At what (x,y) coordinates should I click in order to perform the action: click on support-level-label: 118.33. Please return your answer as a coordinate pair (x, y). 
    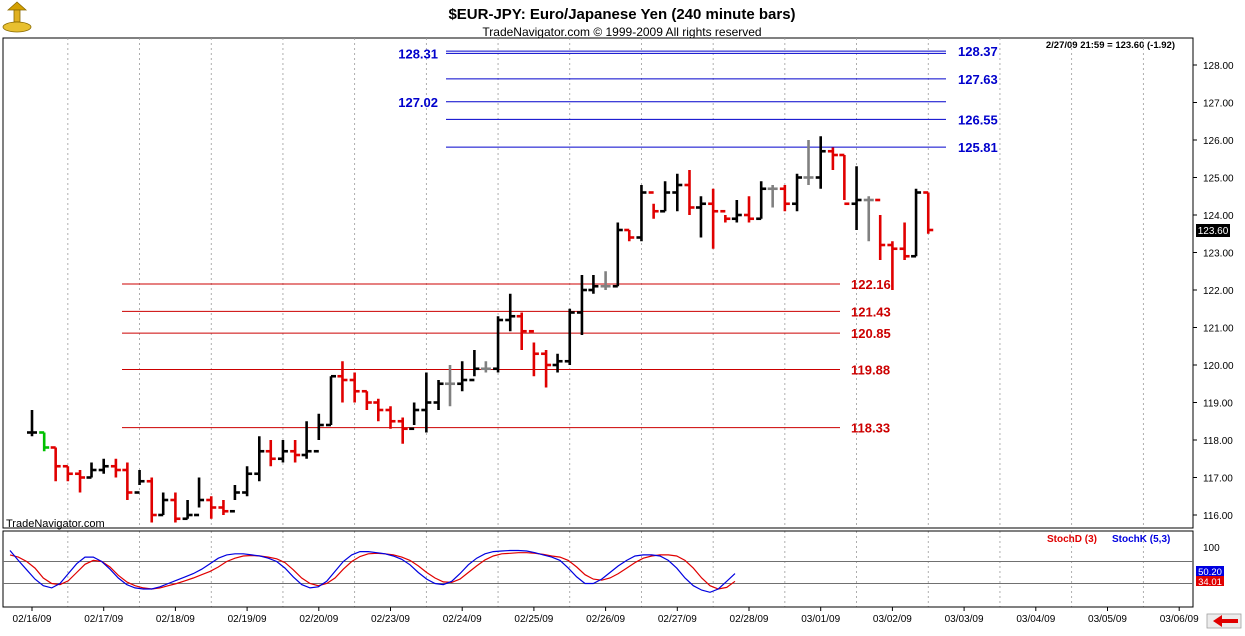
    Looking at the image, I should click on (870, 428).